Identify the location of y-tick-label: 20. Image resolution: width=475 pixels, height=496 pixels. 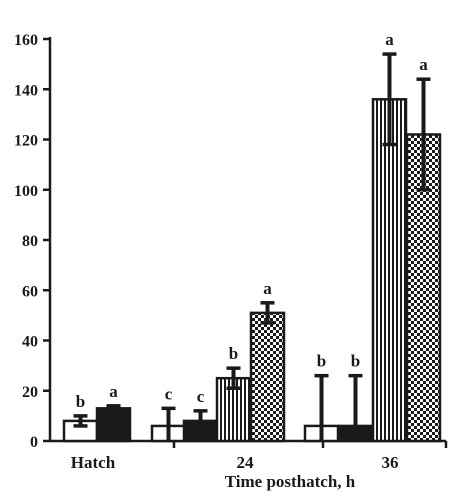
(30, 392).